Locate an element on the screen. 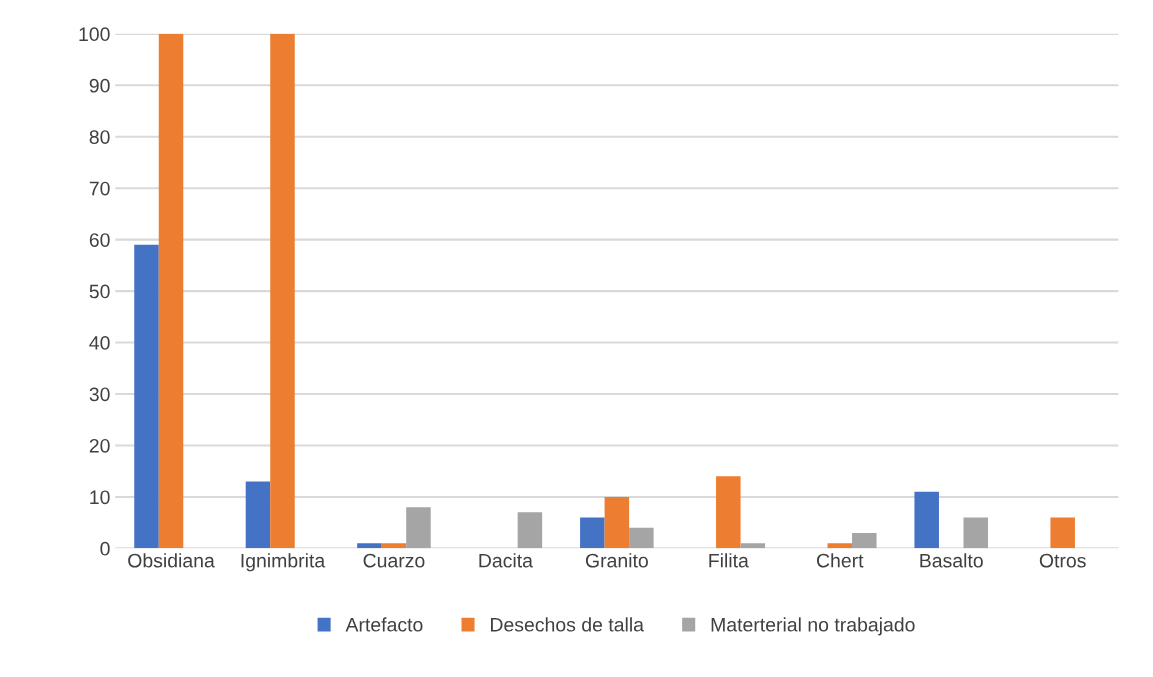  x-tick-label: Chert is located at coordinates (840, 560).